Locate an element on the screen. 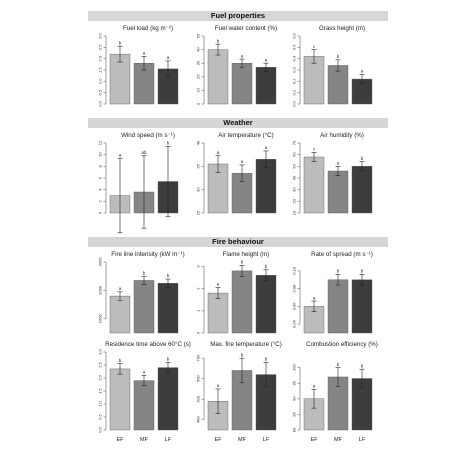  chart-title: Fuel load (kg m⁻²) is located at coordinates (148, 28).